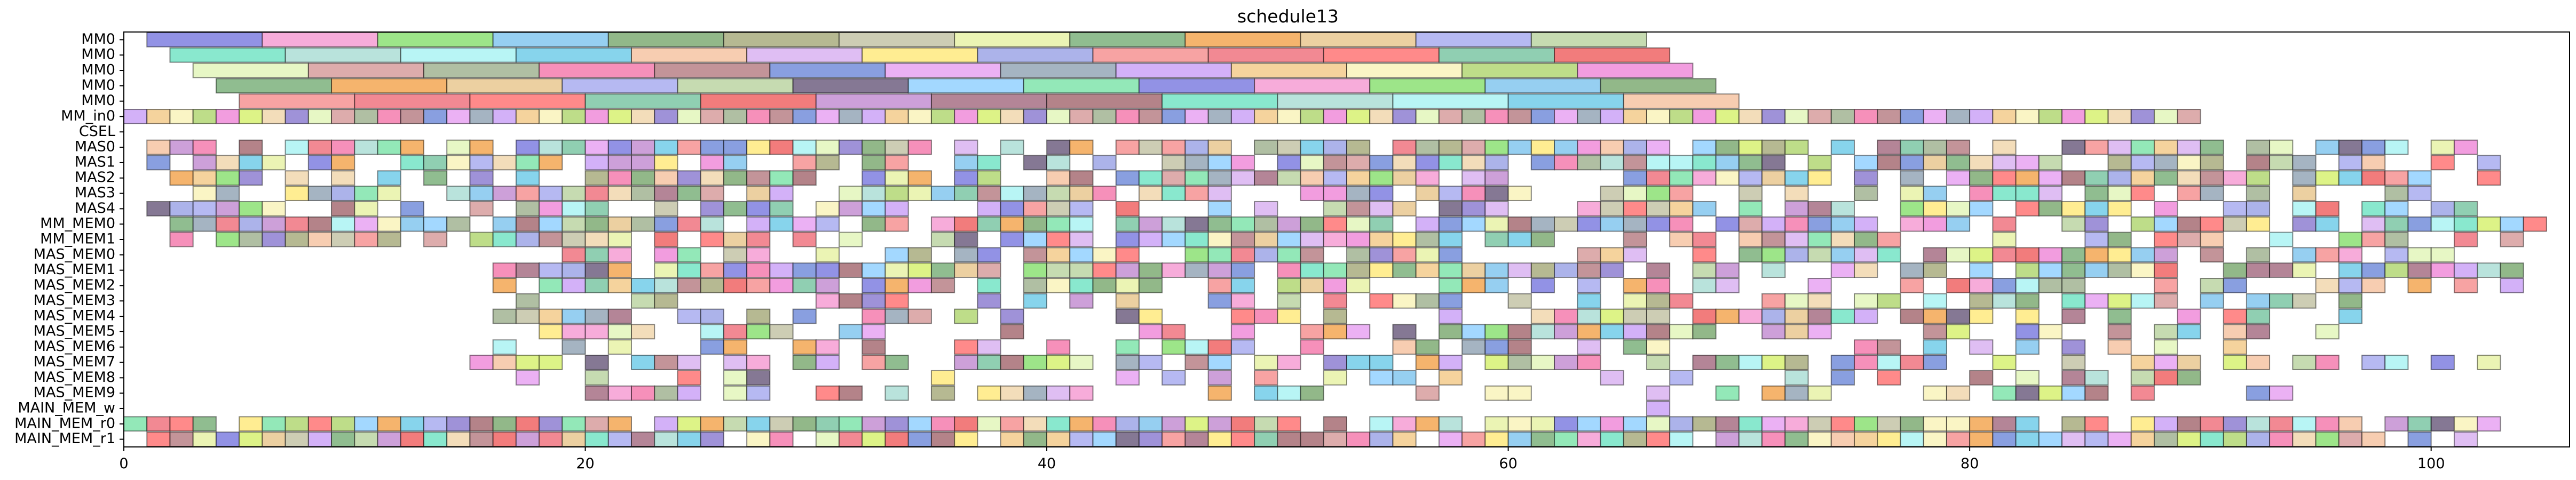 The height and width of the screenshot is (480, 2576). What do you see at coordinates (1047, 463) in the screenshot?
I see `x-tick-label: 40` at bounding box center [1047, 463].